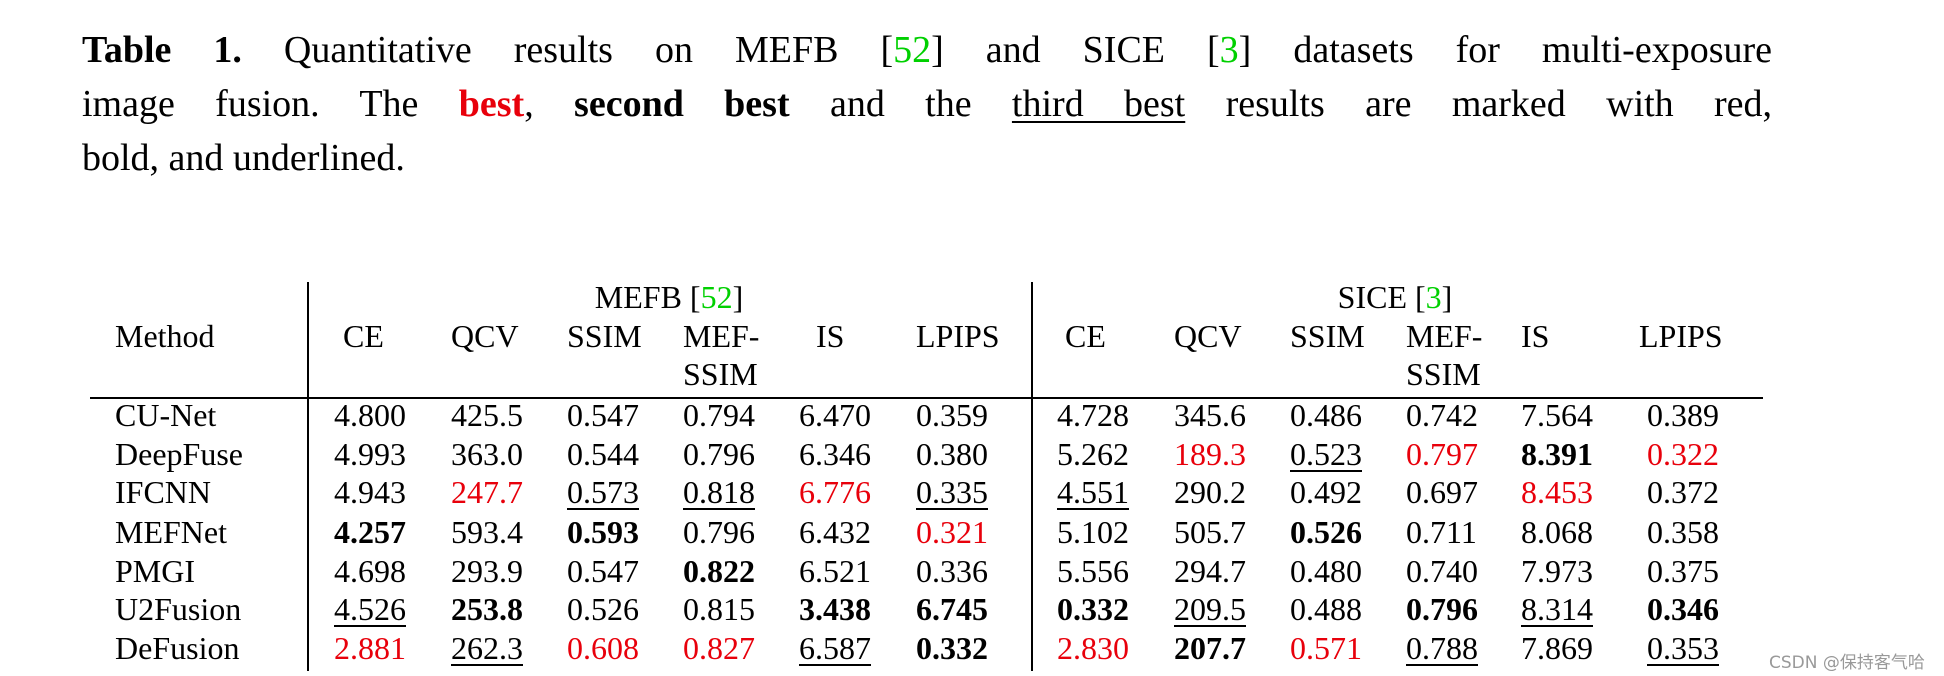  I want to click on cell-value: 2.881, so click(370, 648).